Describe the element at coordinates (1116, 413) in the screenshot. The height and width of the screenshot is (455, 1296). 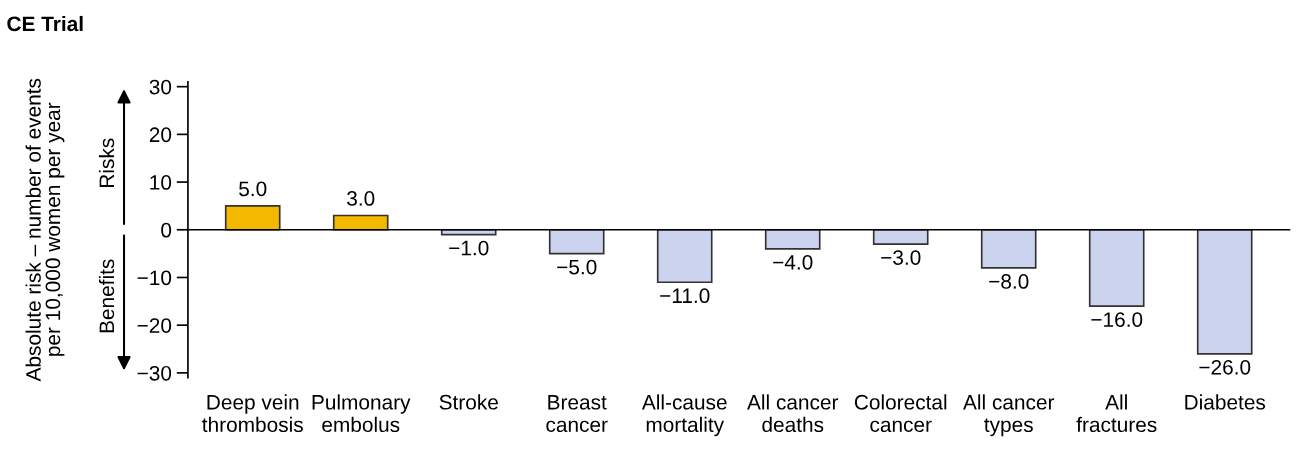
I see `x-tick-label: All fractures` at that location.